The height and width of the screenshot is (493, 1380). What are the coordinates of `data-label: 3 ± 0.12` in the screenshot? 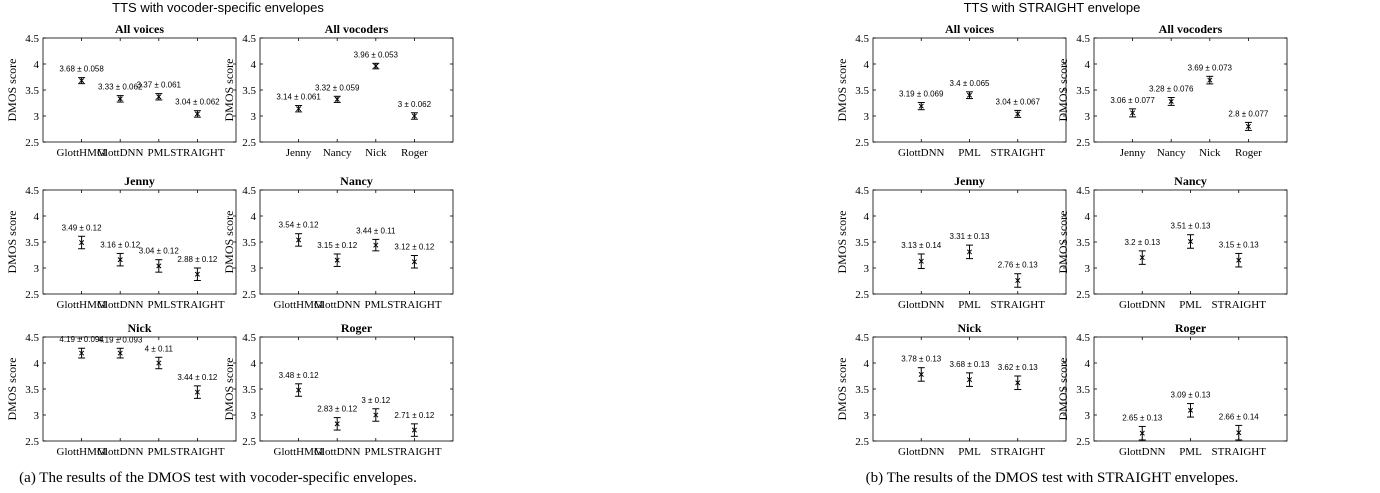 It's located at (375, 400).